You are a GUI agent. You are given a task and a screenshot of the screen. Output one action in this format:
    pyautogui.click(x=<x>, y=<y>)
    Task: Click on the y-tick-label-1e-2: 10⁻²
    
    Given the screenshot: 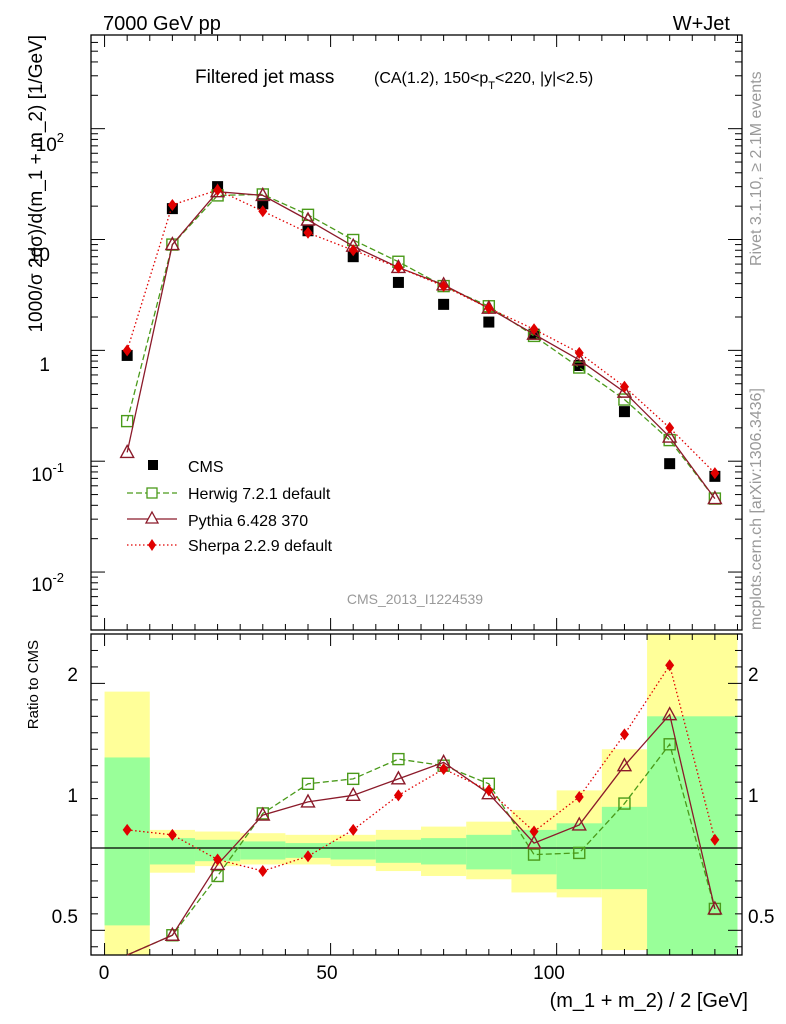 What is the action you would take?
    pyautogui.click(x=47, y=583)
    